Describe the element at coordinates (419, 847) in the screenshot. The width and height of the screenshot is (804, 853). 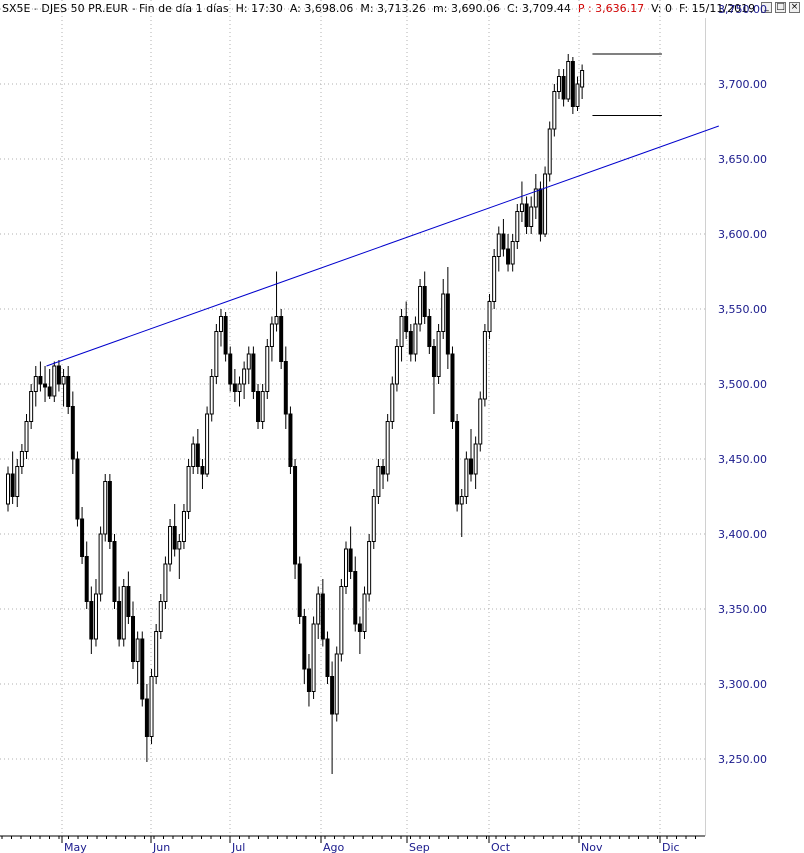
I see `x-tick-label: Sep` at that location.